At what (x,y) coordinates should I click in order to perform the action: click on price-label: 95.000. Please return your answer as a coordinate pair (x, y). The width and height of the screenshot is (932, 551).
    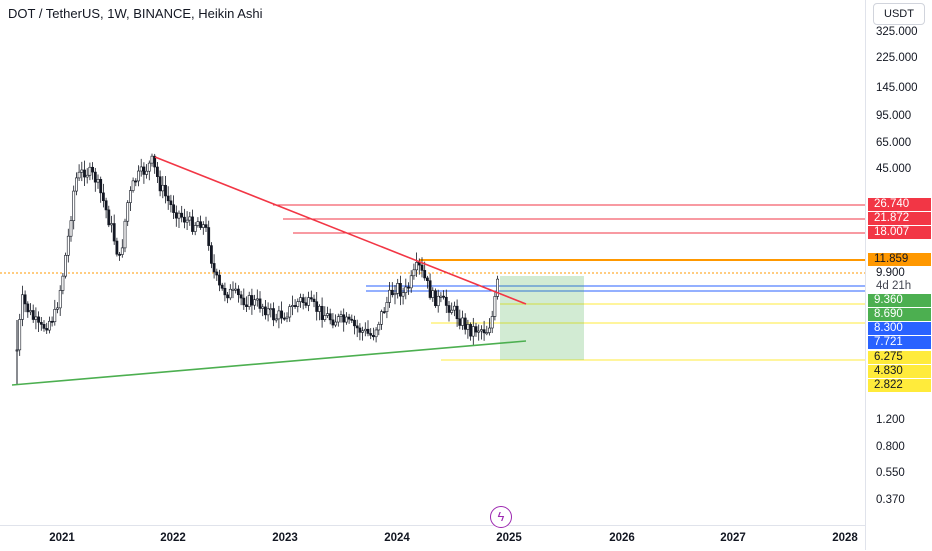
    Looking at the image, I should click on (894, 116).